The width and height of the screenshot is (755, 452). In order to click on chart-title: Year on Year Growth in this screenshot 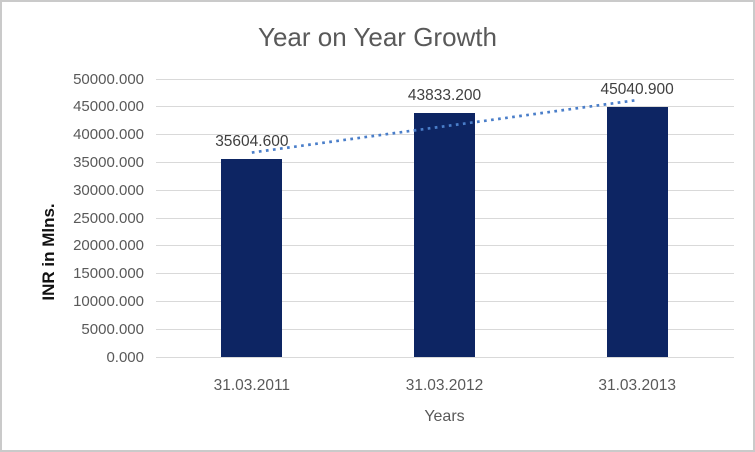, I will do `click(377, 37)`.